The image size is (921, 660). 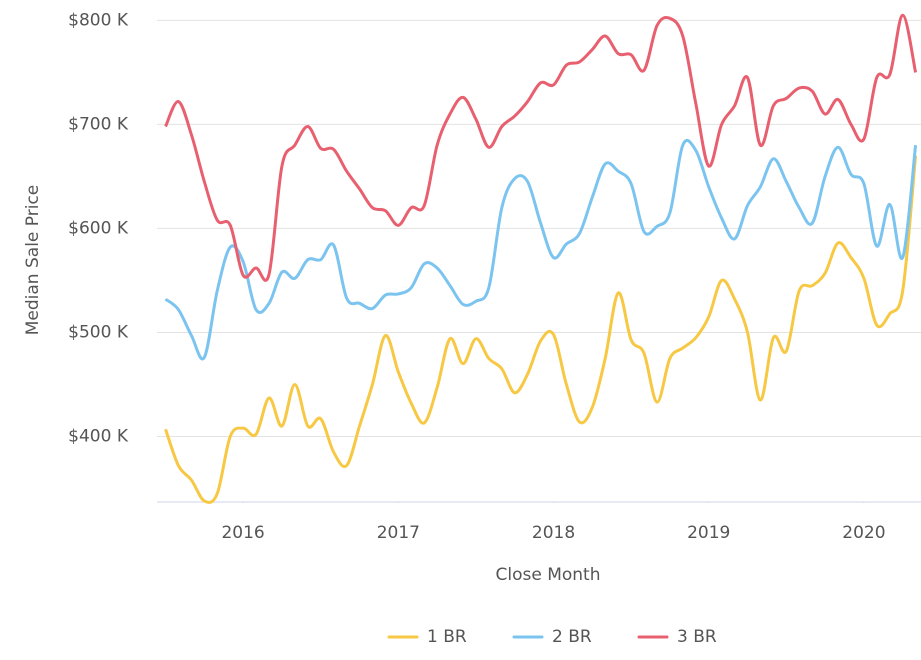 What do you see at coordinates (697, 637) in the screenshot?
I see `legend-label: 3 BR` at bounding box center [697, 637].